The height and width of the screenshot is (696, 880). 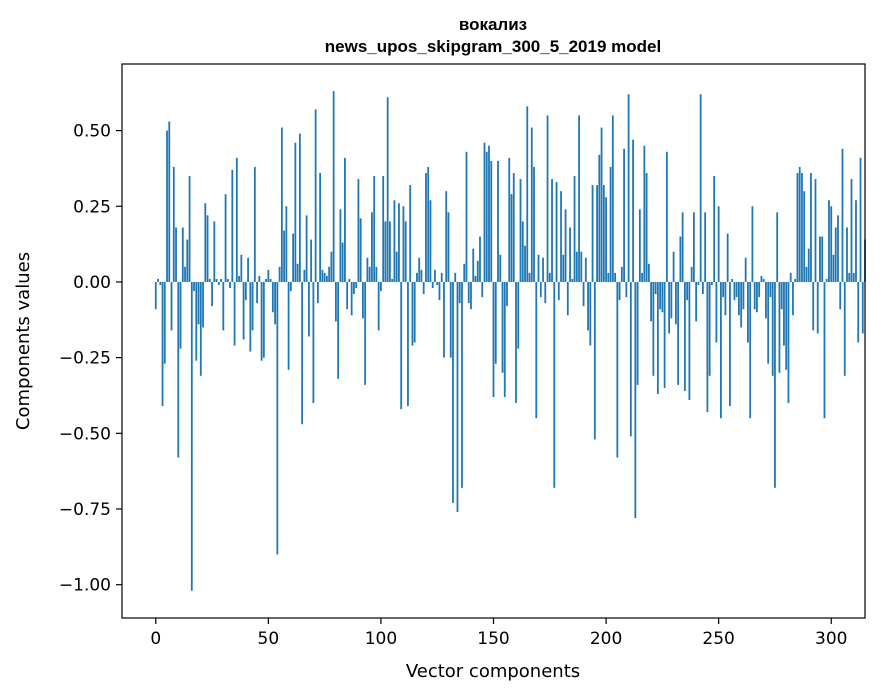 I want to click on y-axis-ticks: 0.50 0.25 0.00 −0.25 −0.50 −0.75 −1.00, so click(x=90, y=359).